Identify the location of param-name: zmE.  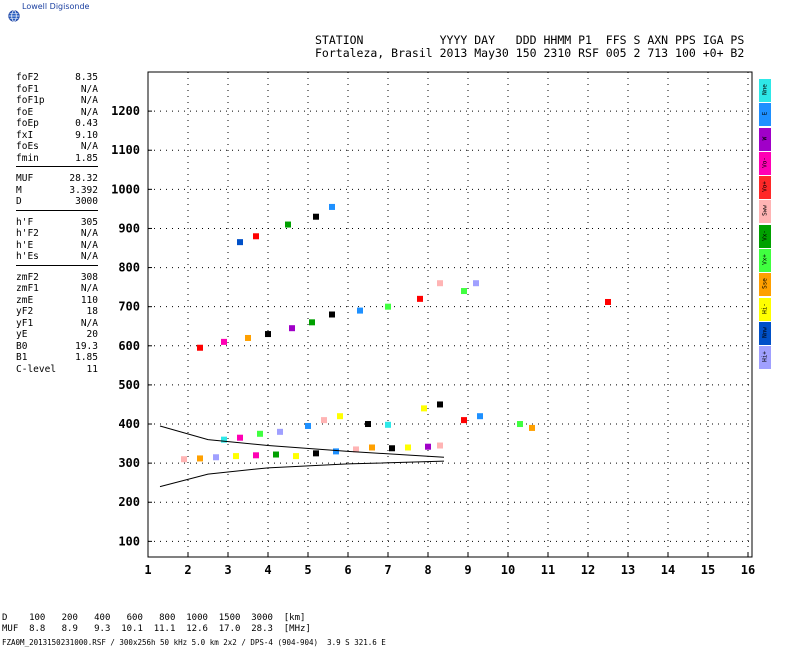
(25, 300).